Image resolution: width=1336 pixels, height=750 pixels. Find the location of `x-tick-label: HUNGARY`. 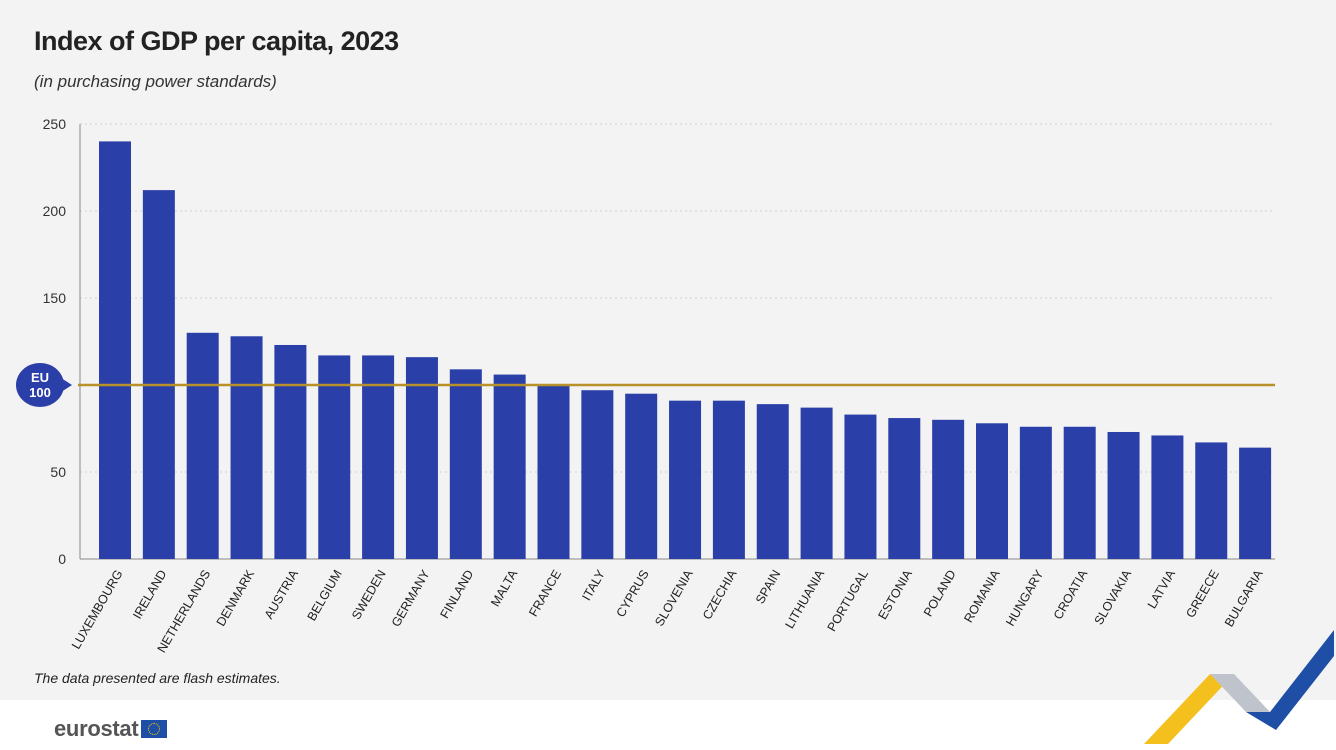

x-tick-label: HUNGARY is located at coordinates (1025, 598).